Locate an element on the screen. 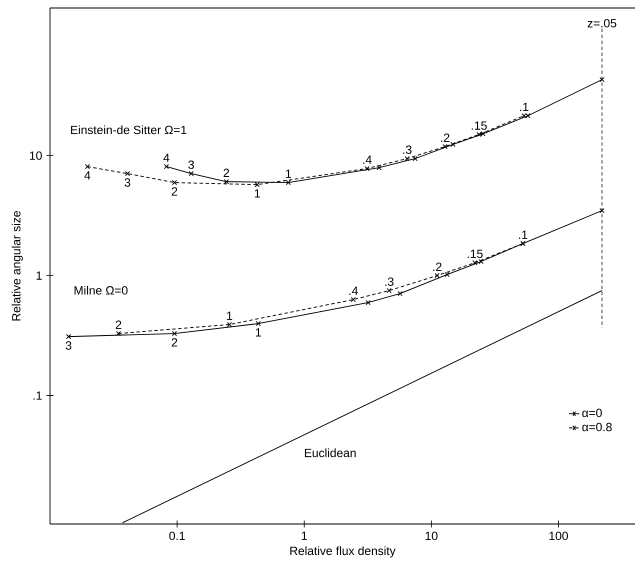 The image size is (635, 585). y-tick-label: .1 is located at coordinates (37, 395).